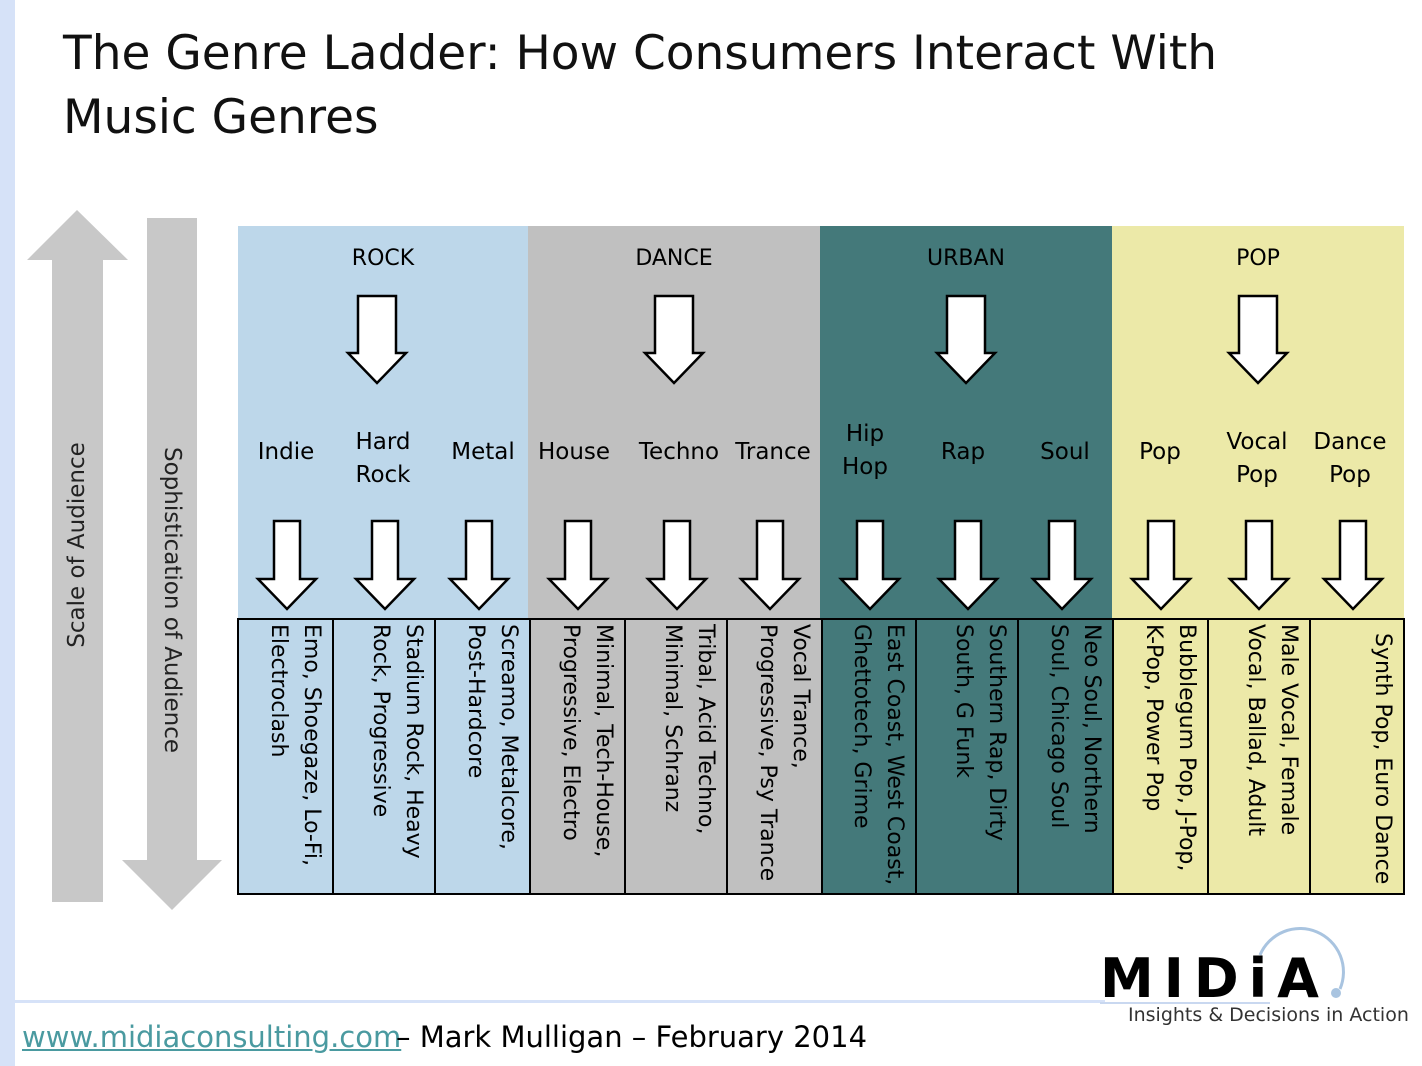 Image resolution: width=1422 pixels, height=1066 pixels. What do you see at coordinates (1272, 730) in the screenshot?
I see `subgenre-detail-text: Male Vocal, Female Vocal, Ballad, Adult` at bounding box center [1272, 730].